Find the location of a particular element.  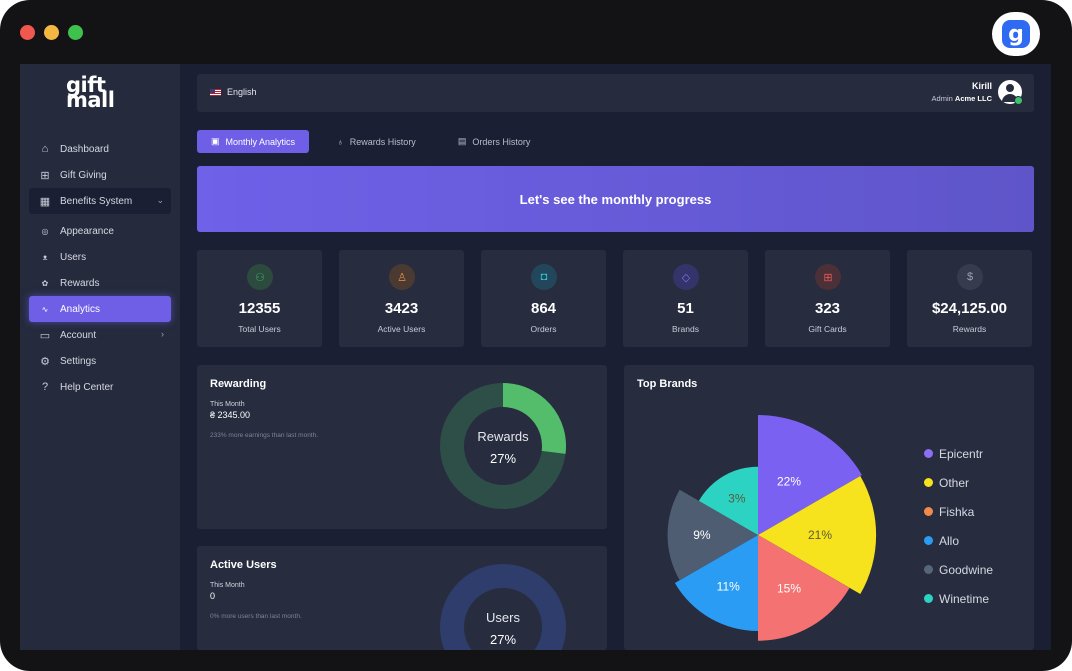

legend-item-epicentr: Epicentr is located at coordinates (958, 453).